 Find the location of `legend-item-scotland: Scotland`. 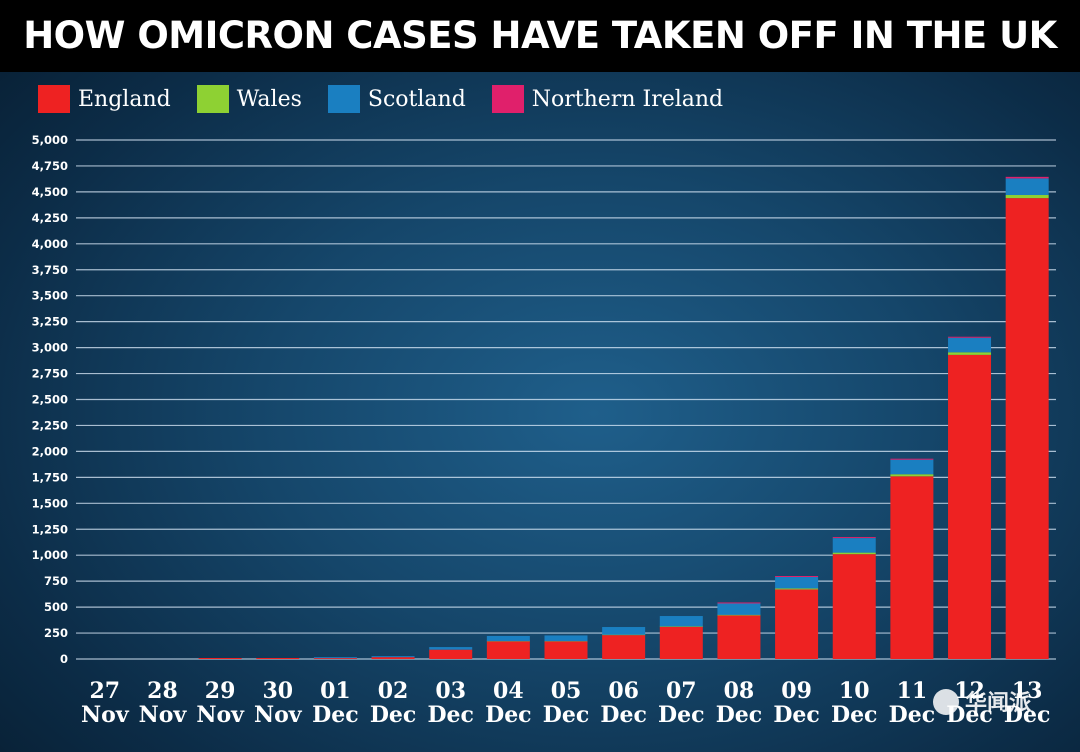

legend-item-scotland: Scotland is located at coordinates (396, 99).